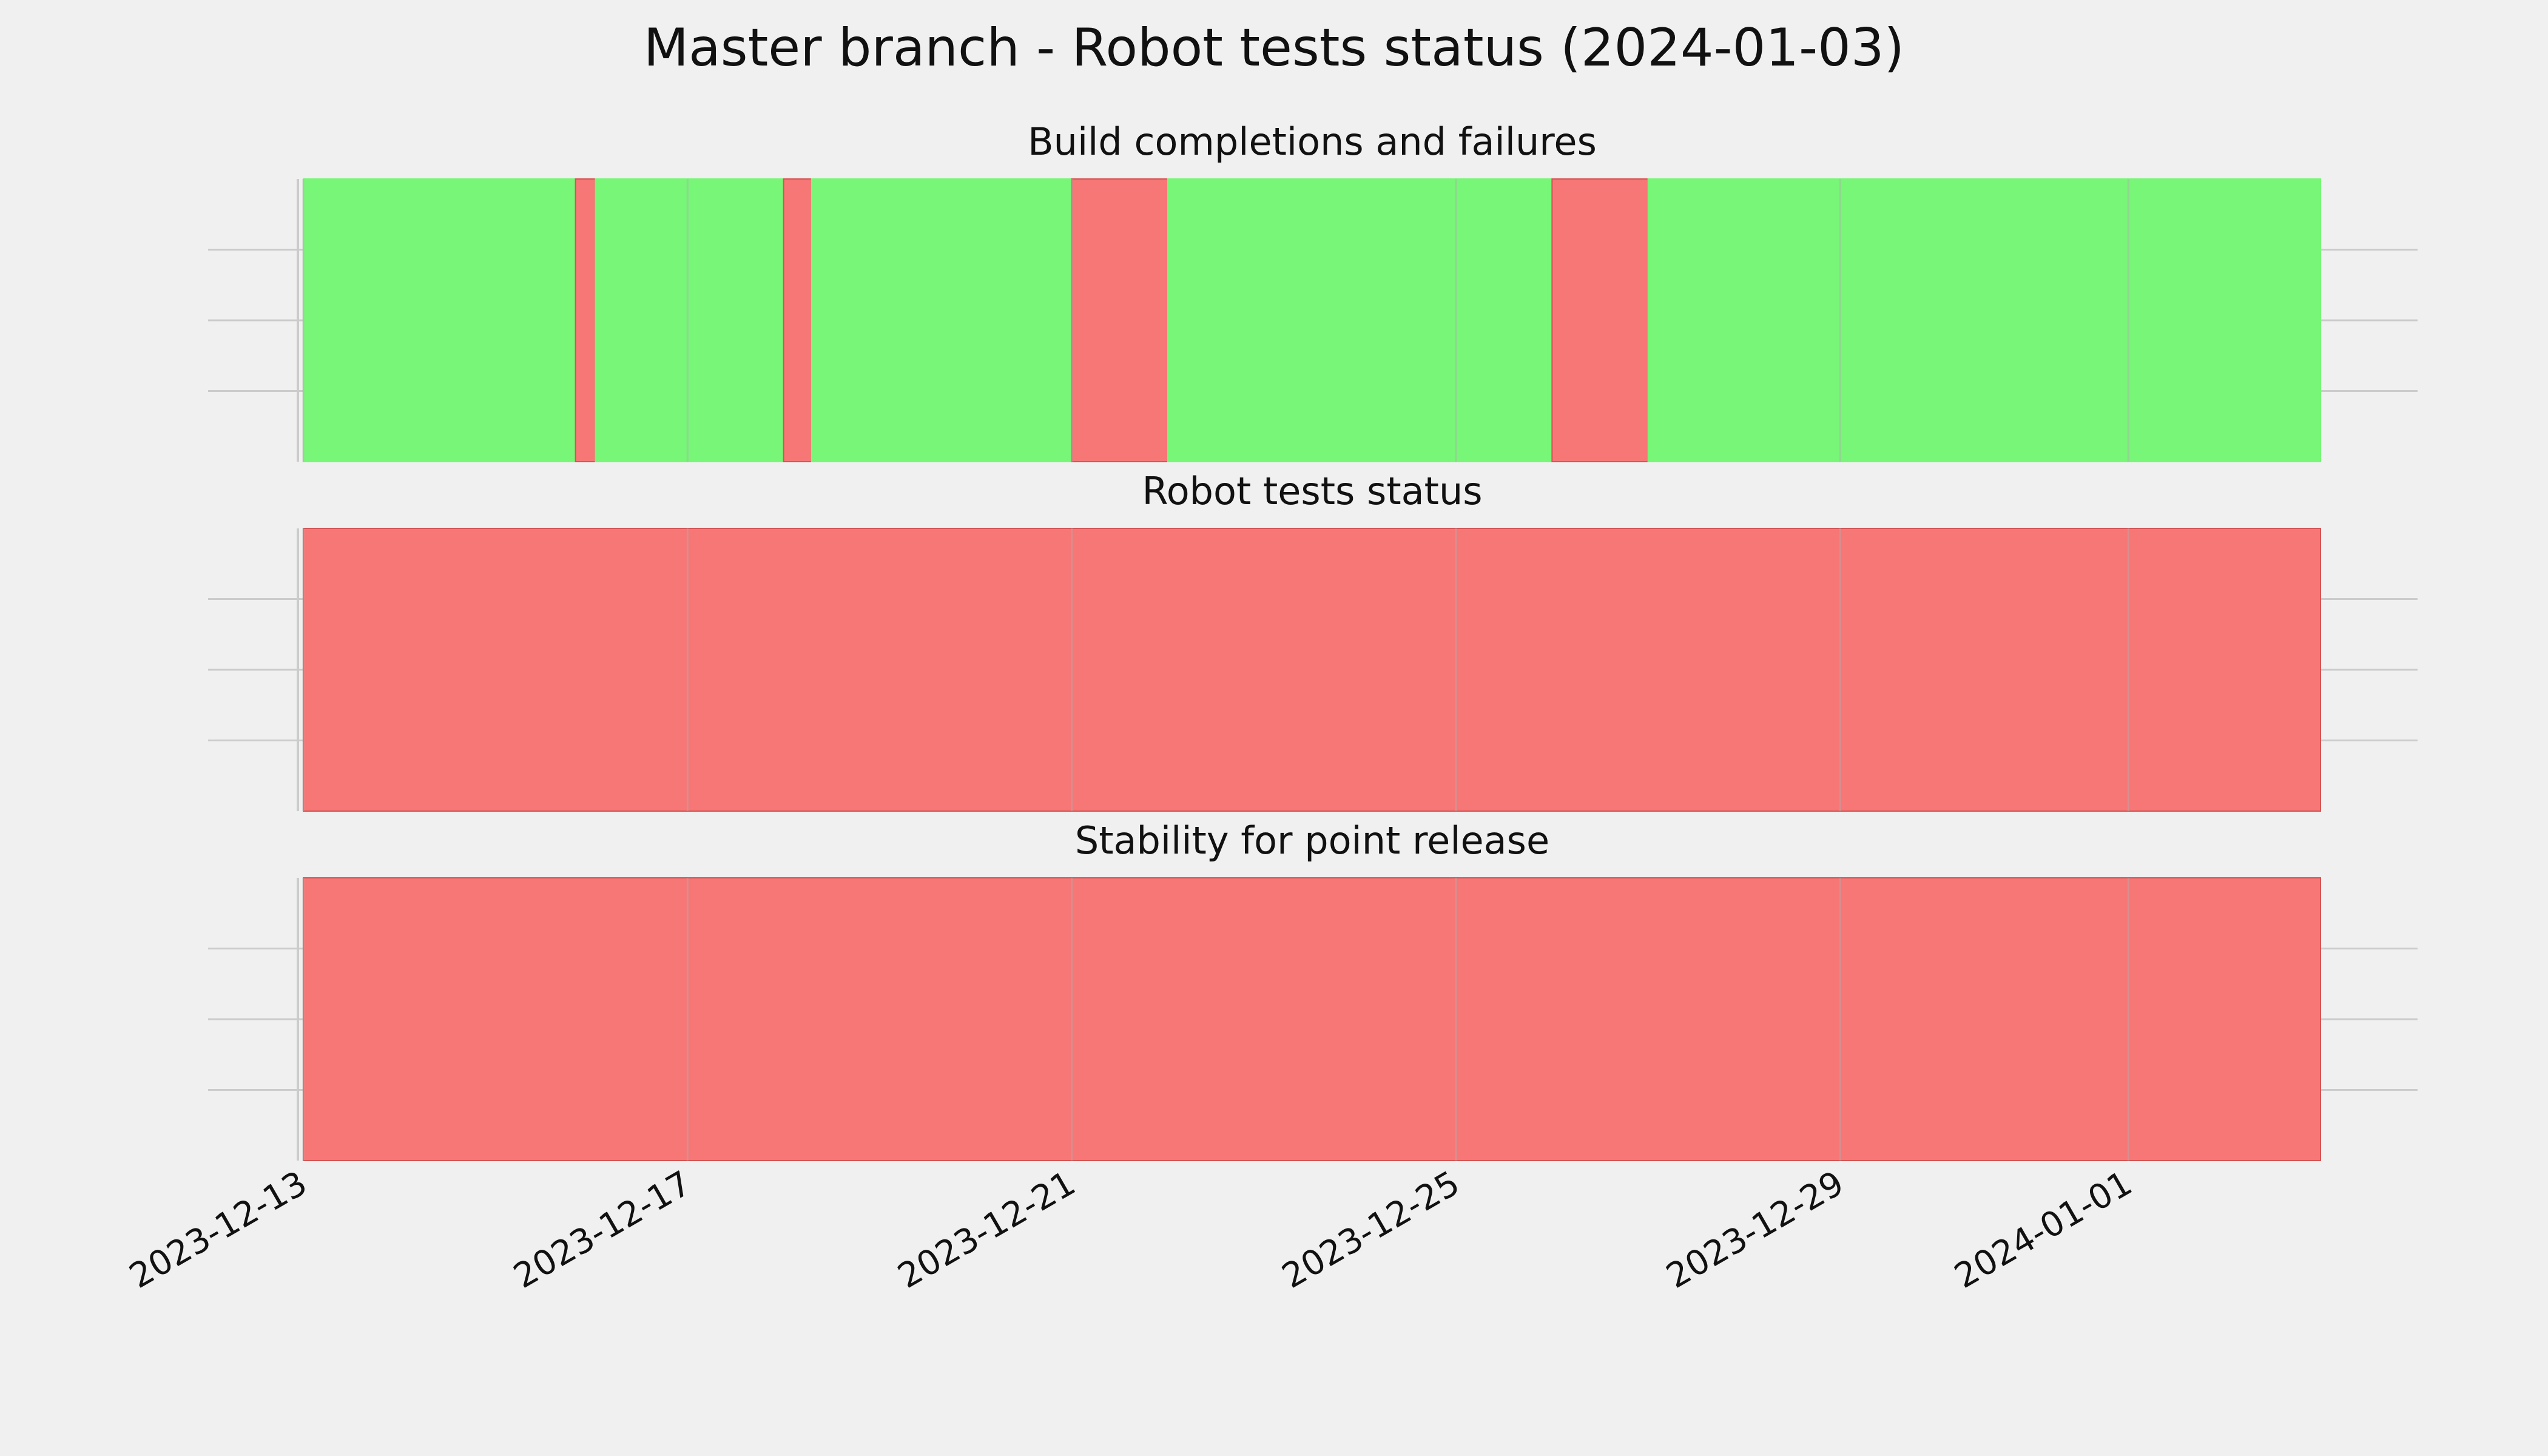 The width and height of the screenshot is (2548, 1456). I want to click on panel-title: Build completions and failures, so click(1312, 142).